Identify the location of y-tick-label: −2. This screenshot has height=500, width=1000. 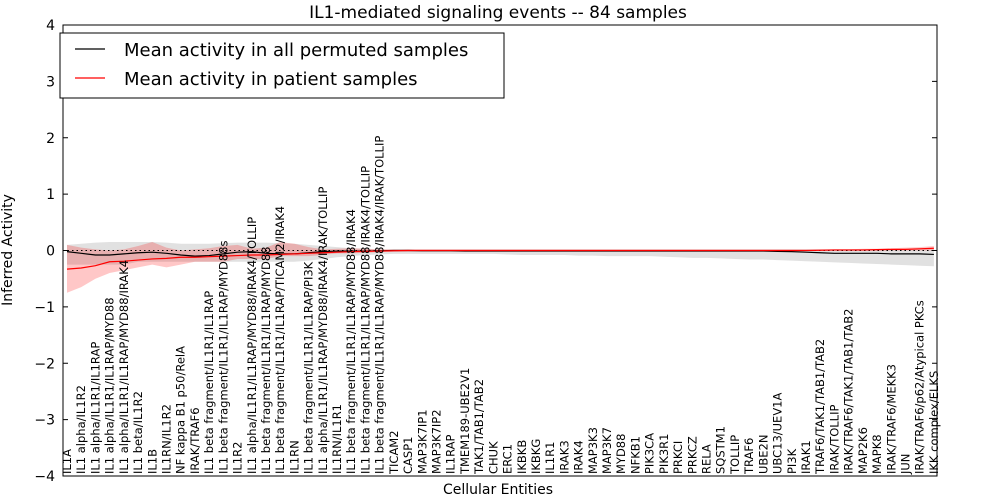
(44, 364).